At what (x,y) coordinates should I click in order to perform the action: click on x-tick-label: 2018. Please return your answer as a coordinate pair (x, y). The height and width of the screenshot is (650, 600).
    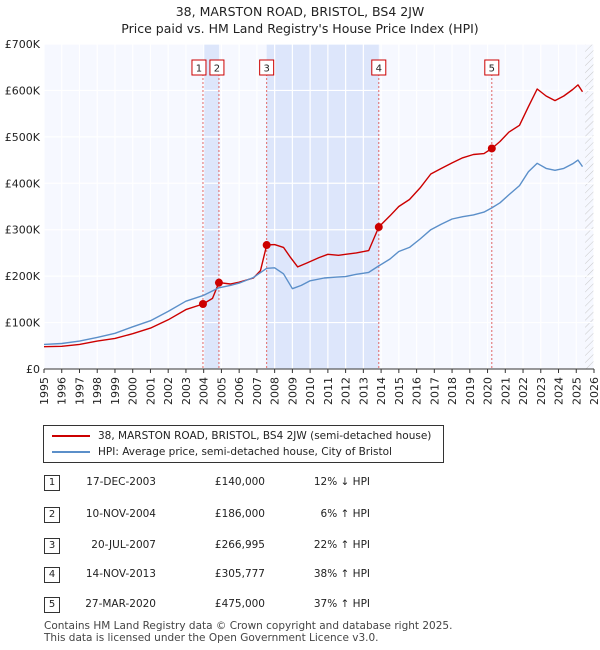
    Looking at the image, I should click on (452, 391).